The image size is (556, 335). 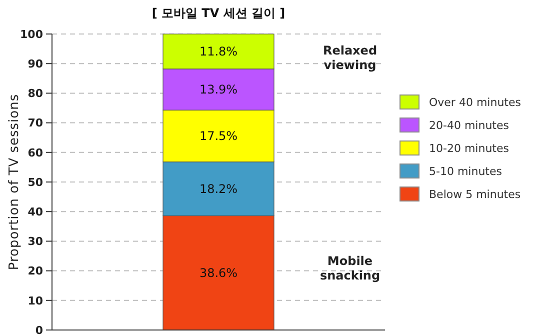 I want to click on annotation: Relaxed viewing, so click(x=350, y=58).